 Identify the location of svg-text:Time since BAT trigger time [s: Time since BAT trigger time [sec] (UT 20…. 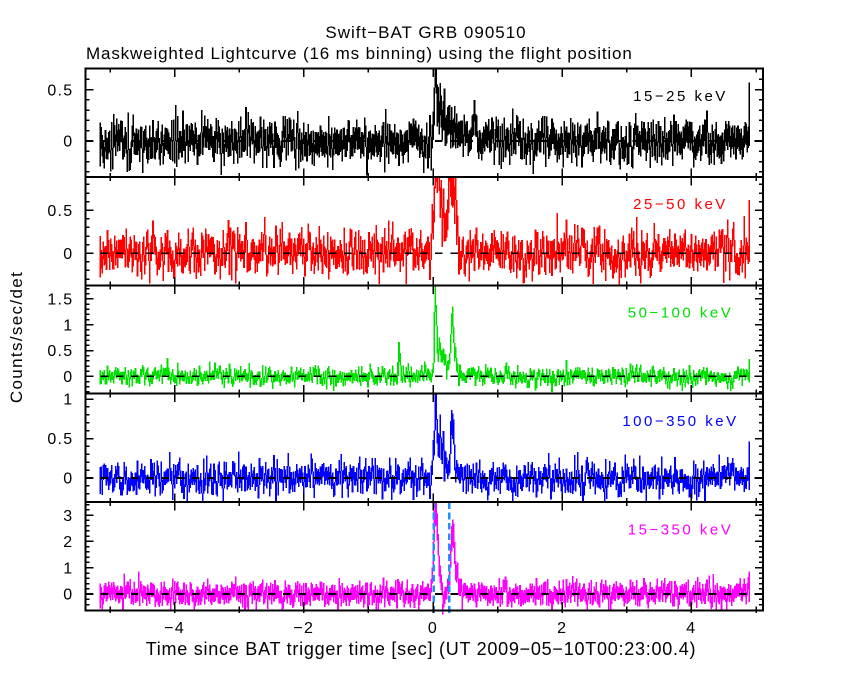
(421, 649).